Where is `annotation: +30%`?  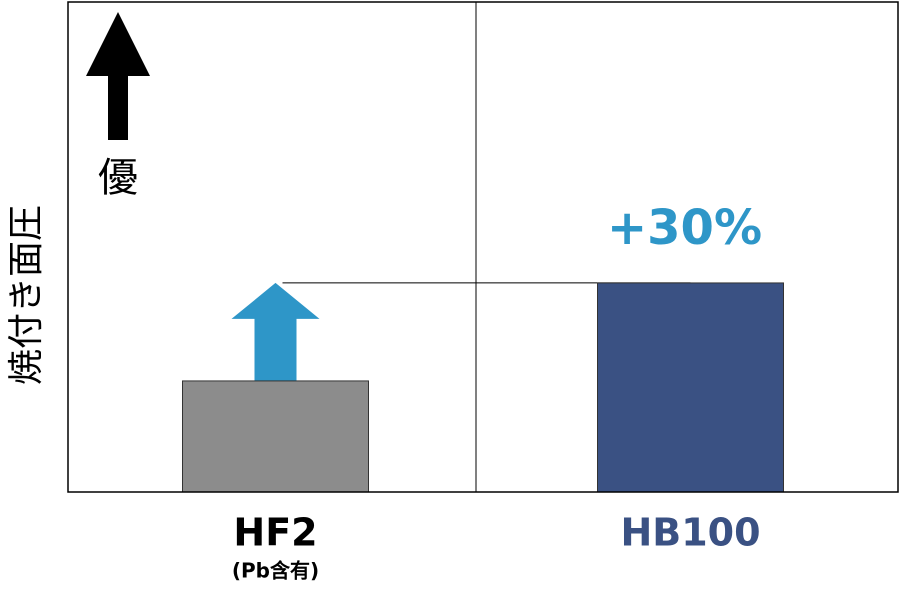 annotation: +30% is located at coordinates (684, 228).